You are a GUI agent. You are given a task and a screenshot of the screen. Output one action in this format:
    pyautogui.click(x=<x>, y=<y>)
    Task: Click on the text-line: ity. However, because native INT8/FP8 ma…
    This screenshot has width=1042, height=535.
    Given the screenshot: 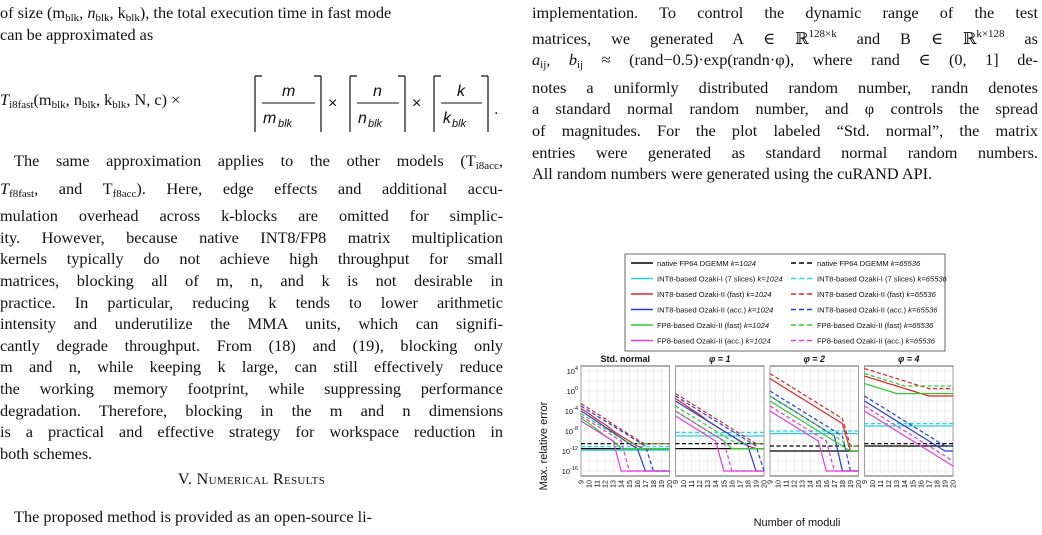 What is the action you would take?
    pyautogui.click(x=251, y=237)
    